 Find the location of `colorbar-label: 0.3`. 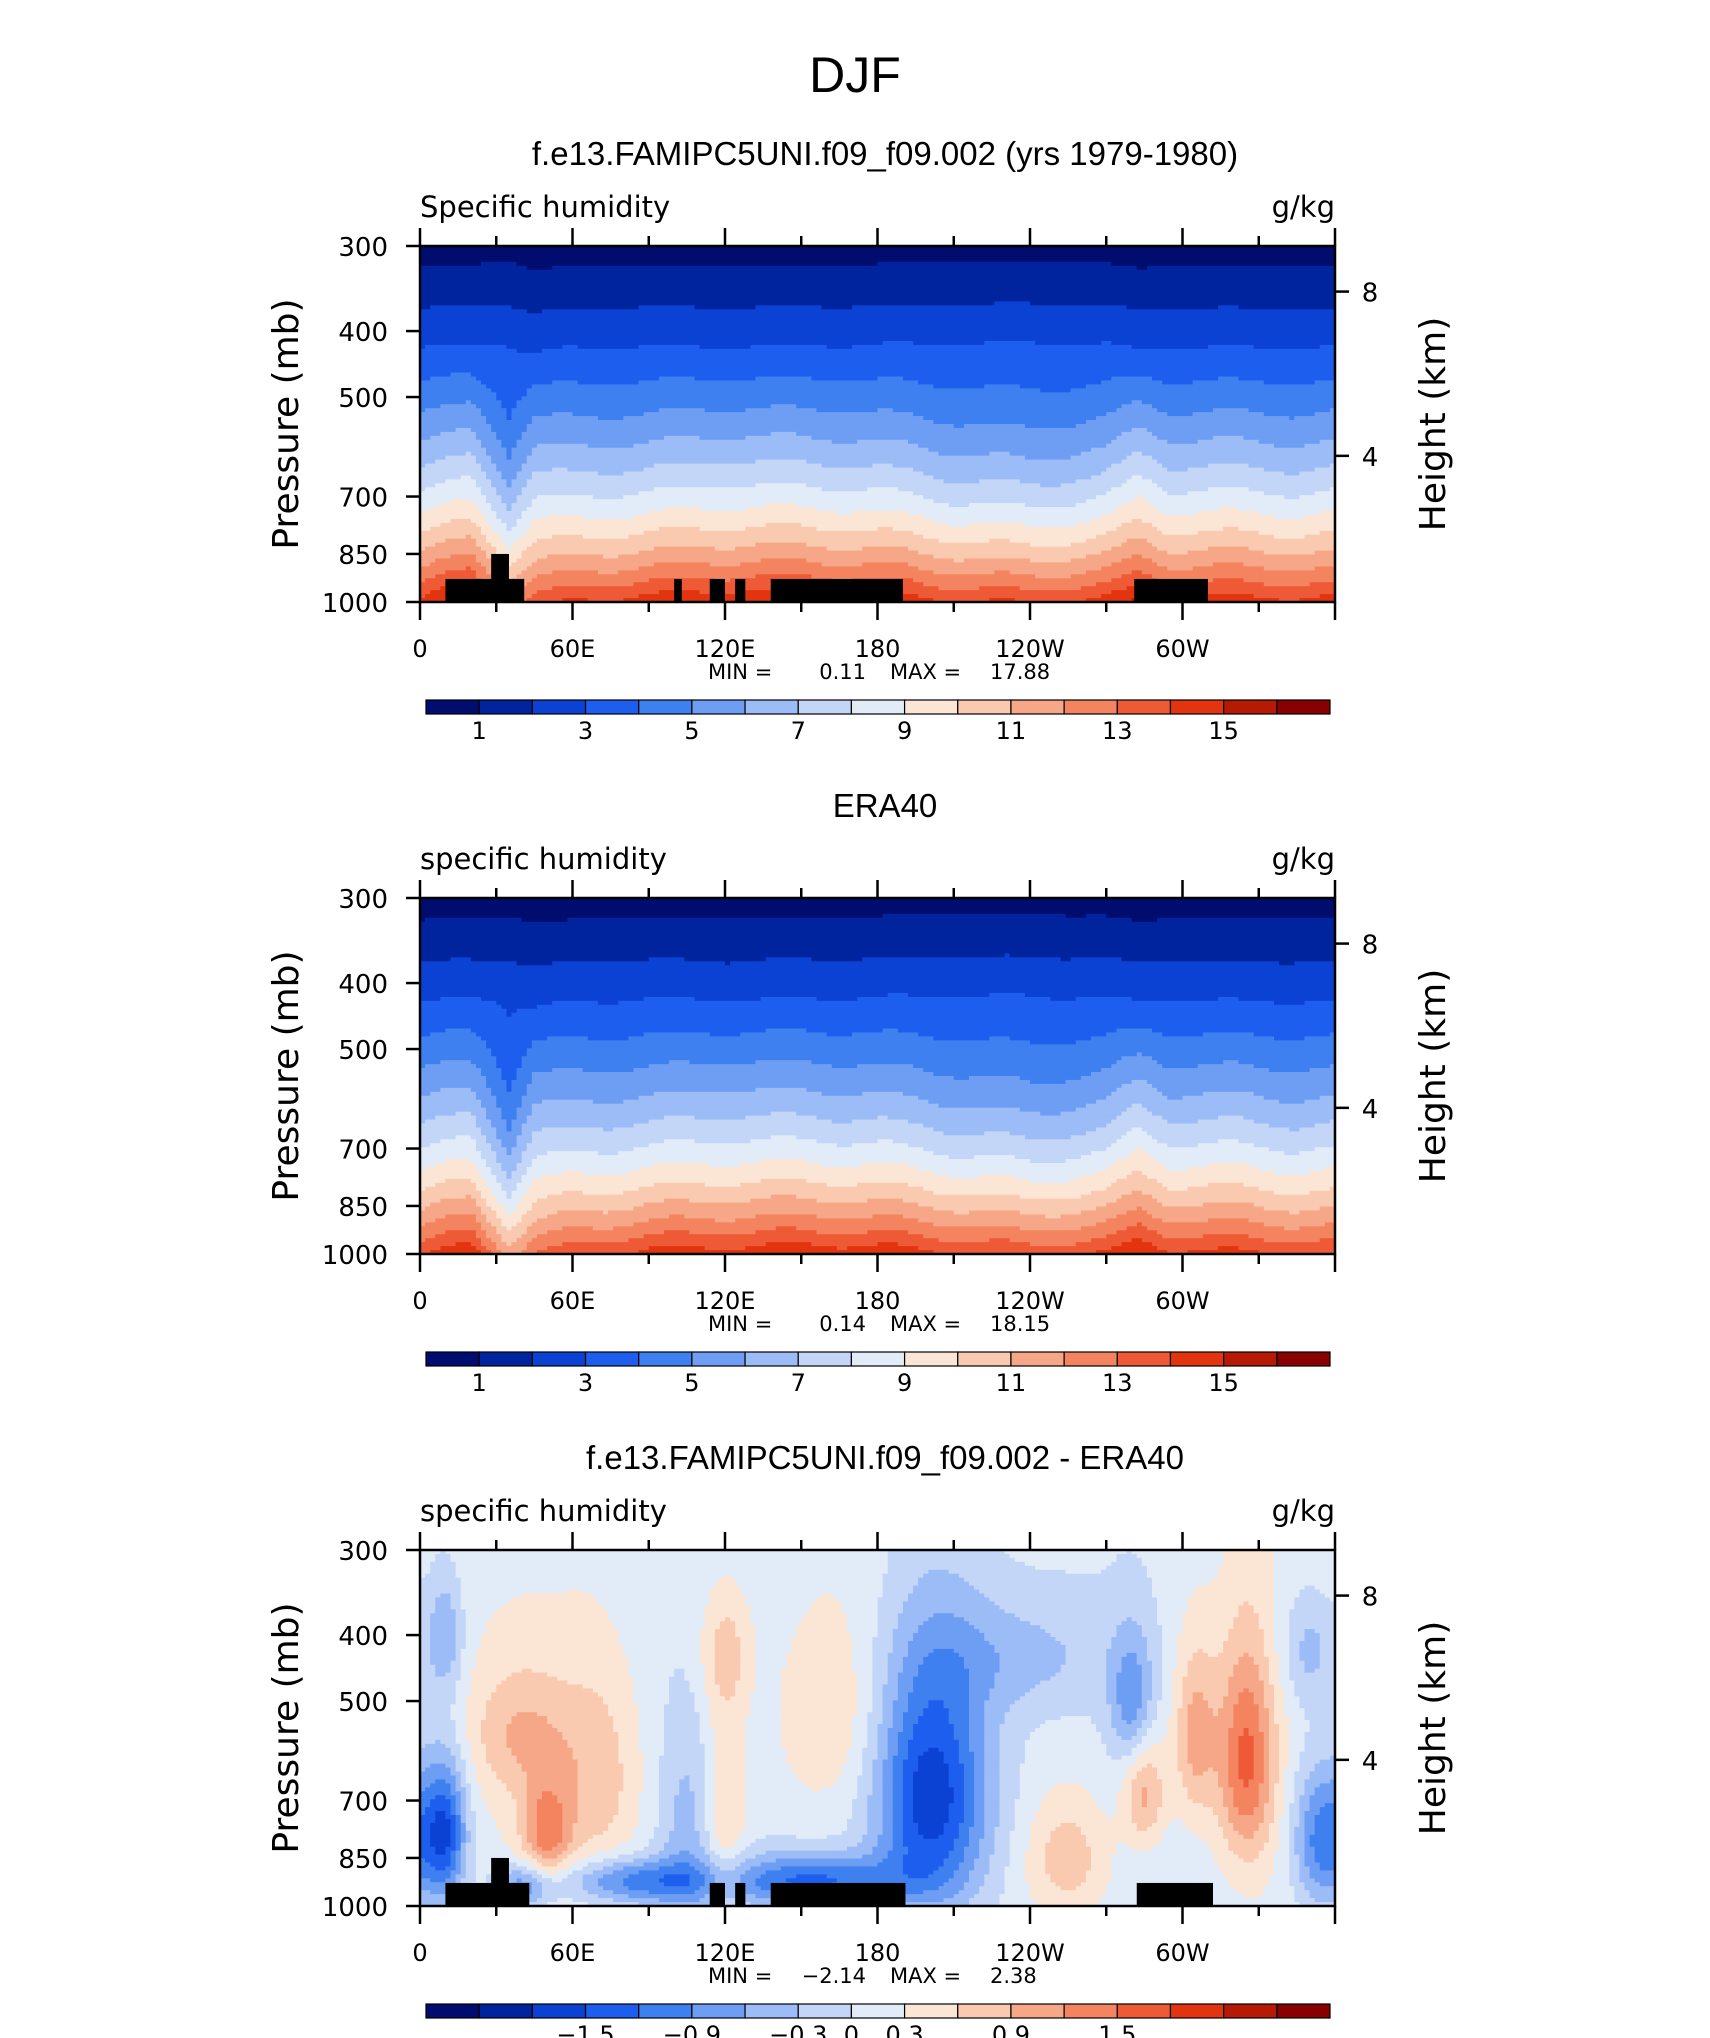

colorbar-label: 0.3 is located at coordinates (905, 2029).